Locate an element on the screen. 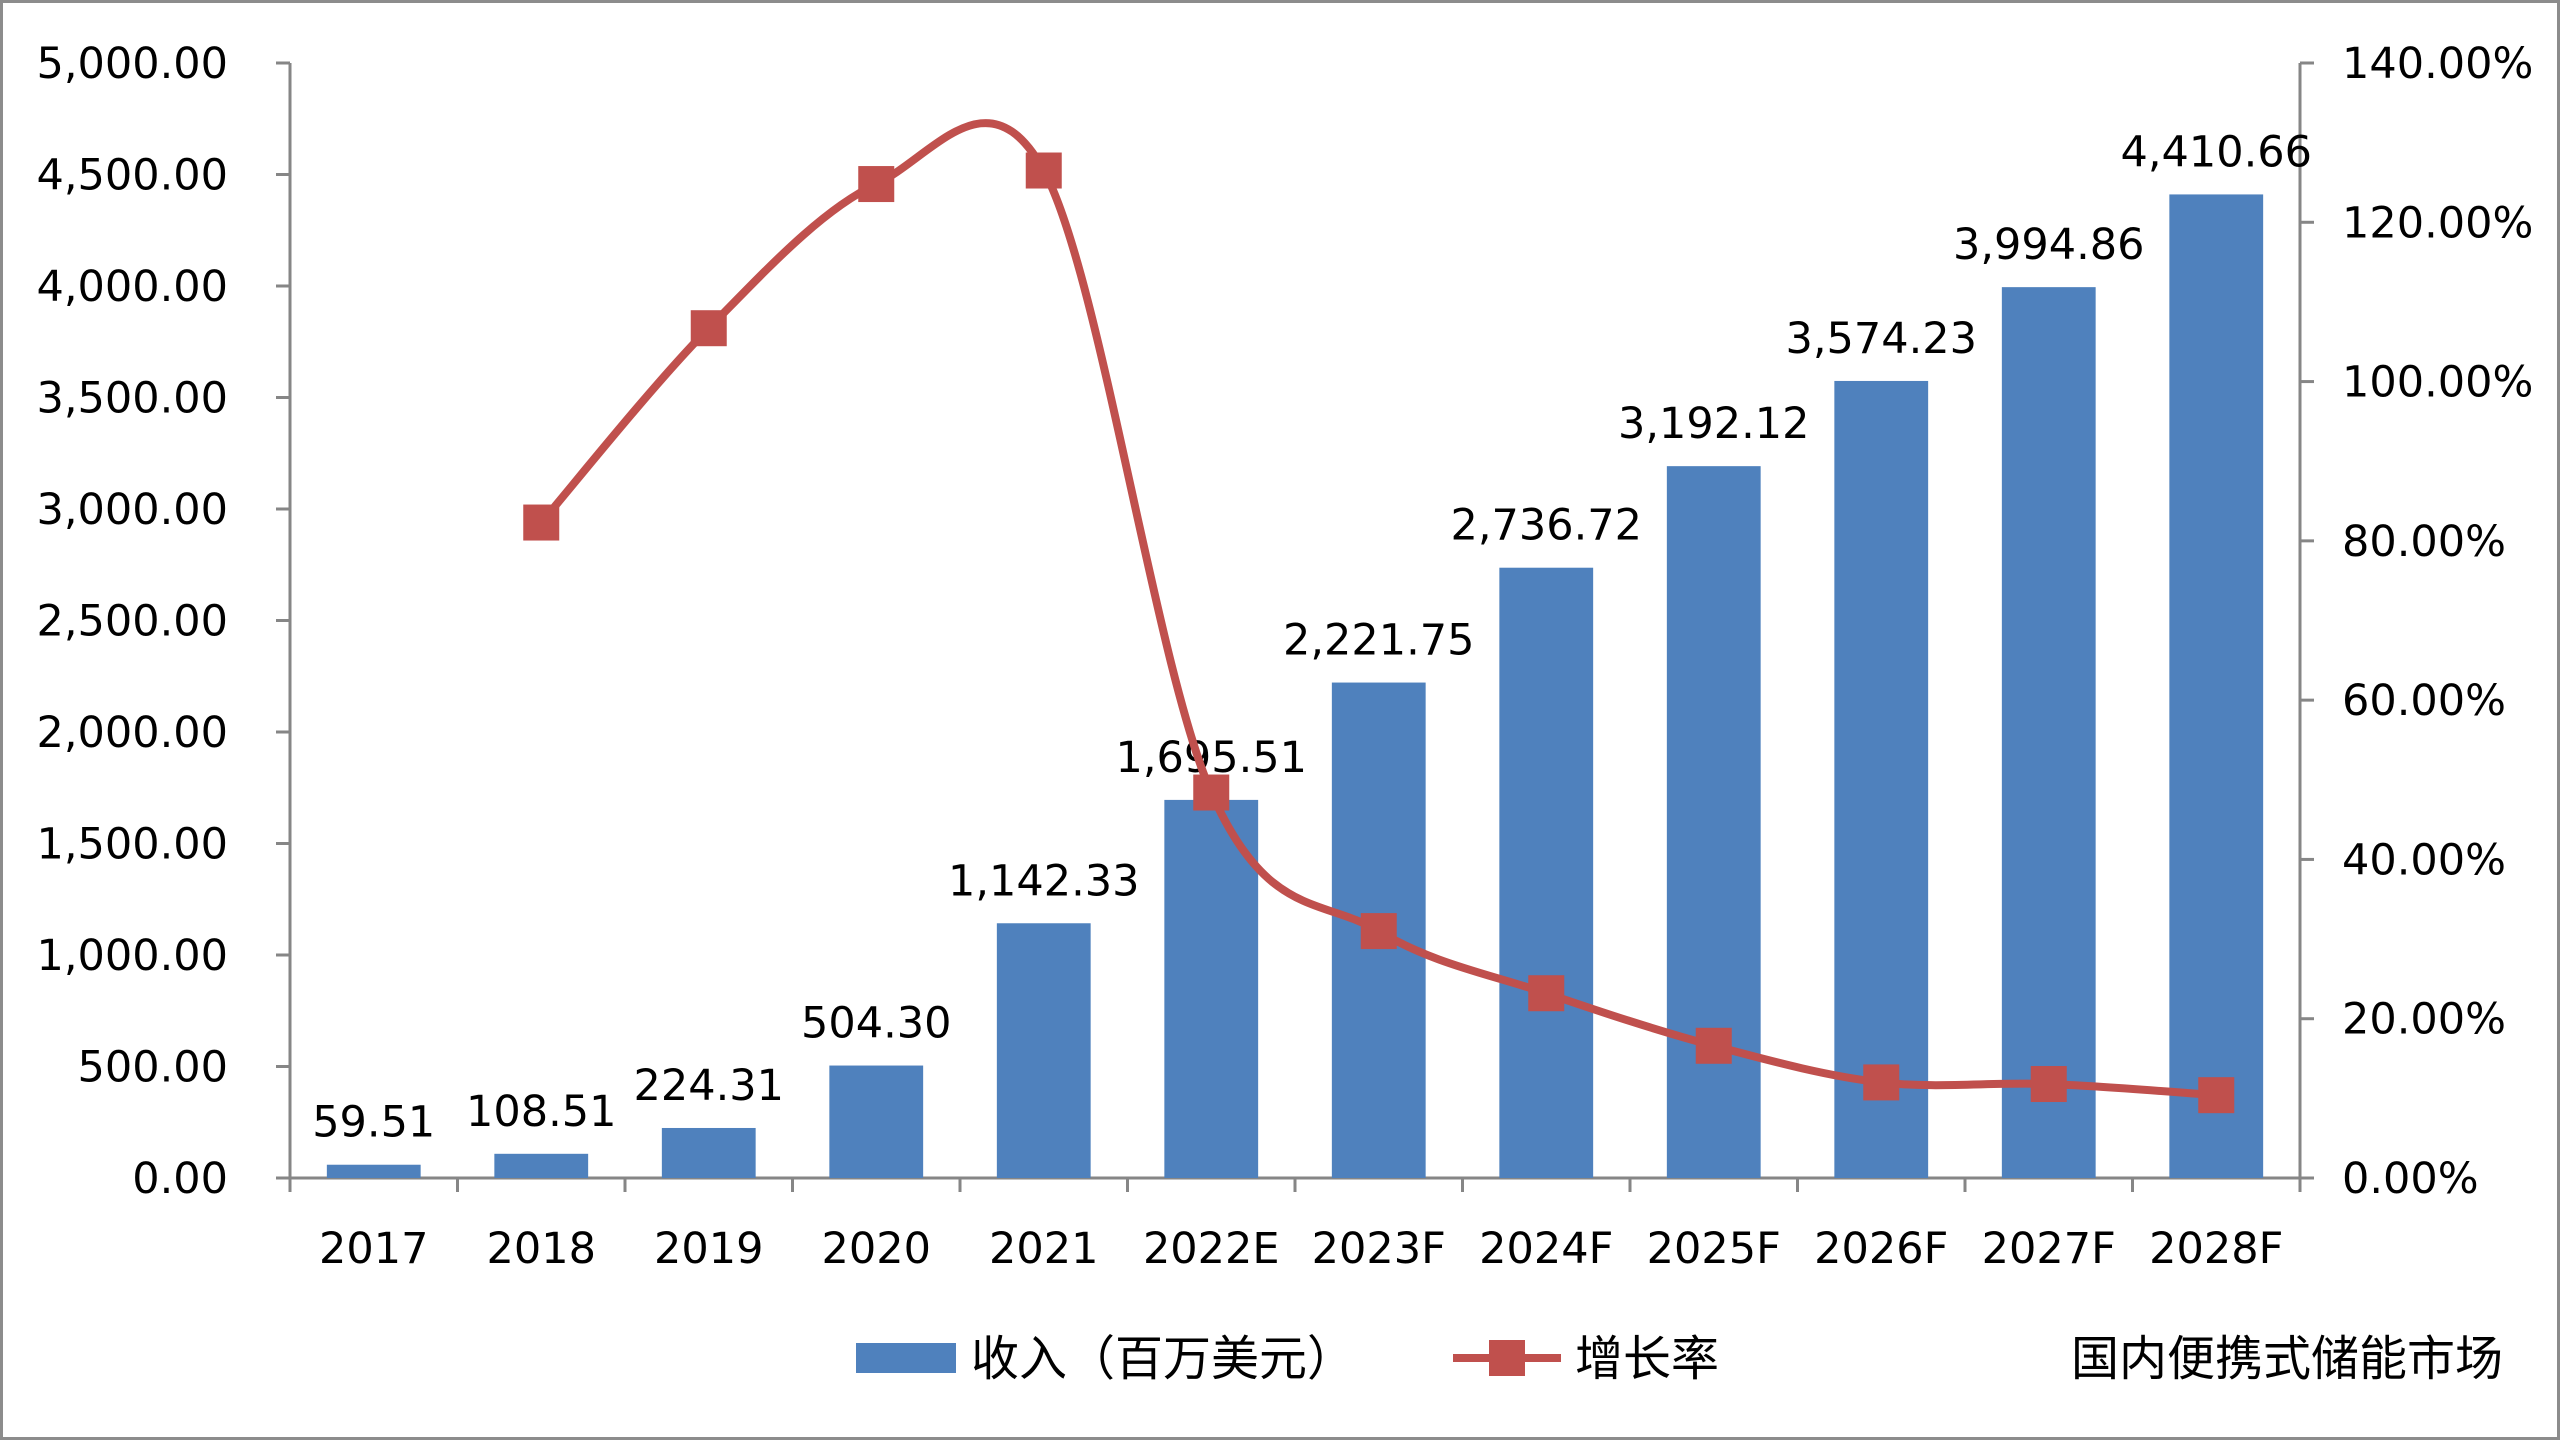 The image size is (2560, 1443). left-tick-label: 3,500.00 is located at coordinates (132, 399).